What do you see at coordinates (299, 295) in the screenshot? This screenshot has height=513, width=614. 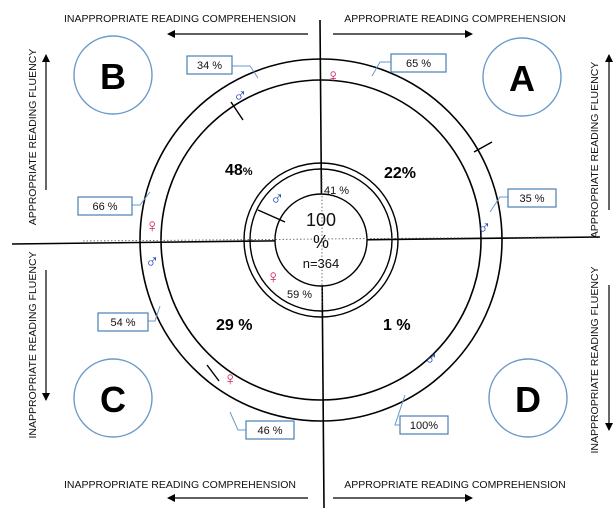 I see `center-female-pct: 59 %` at bounding box center [299, 295].